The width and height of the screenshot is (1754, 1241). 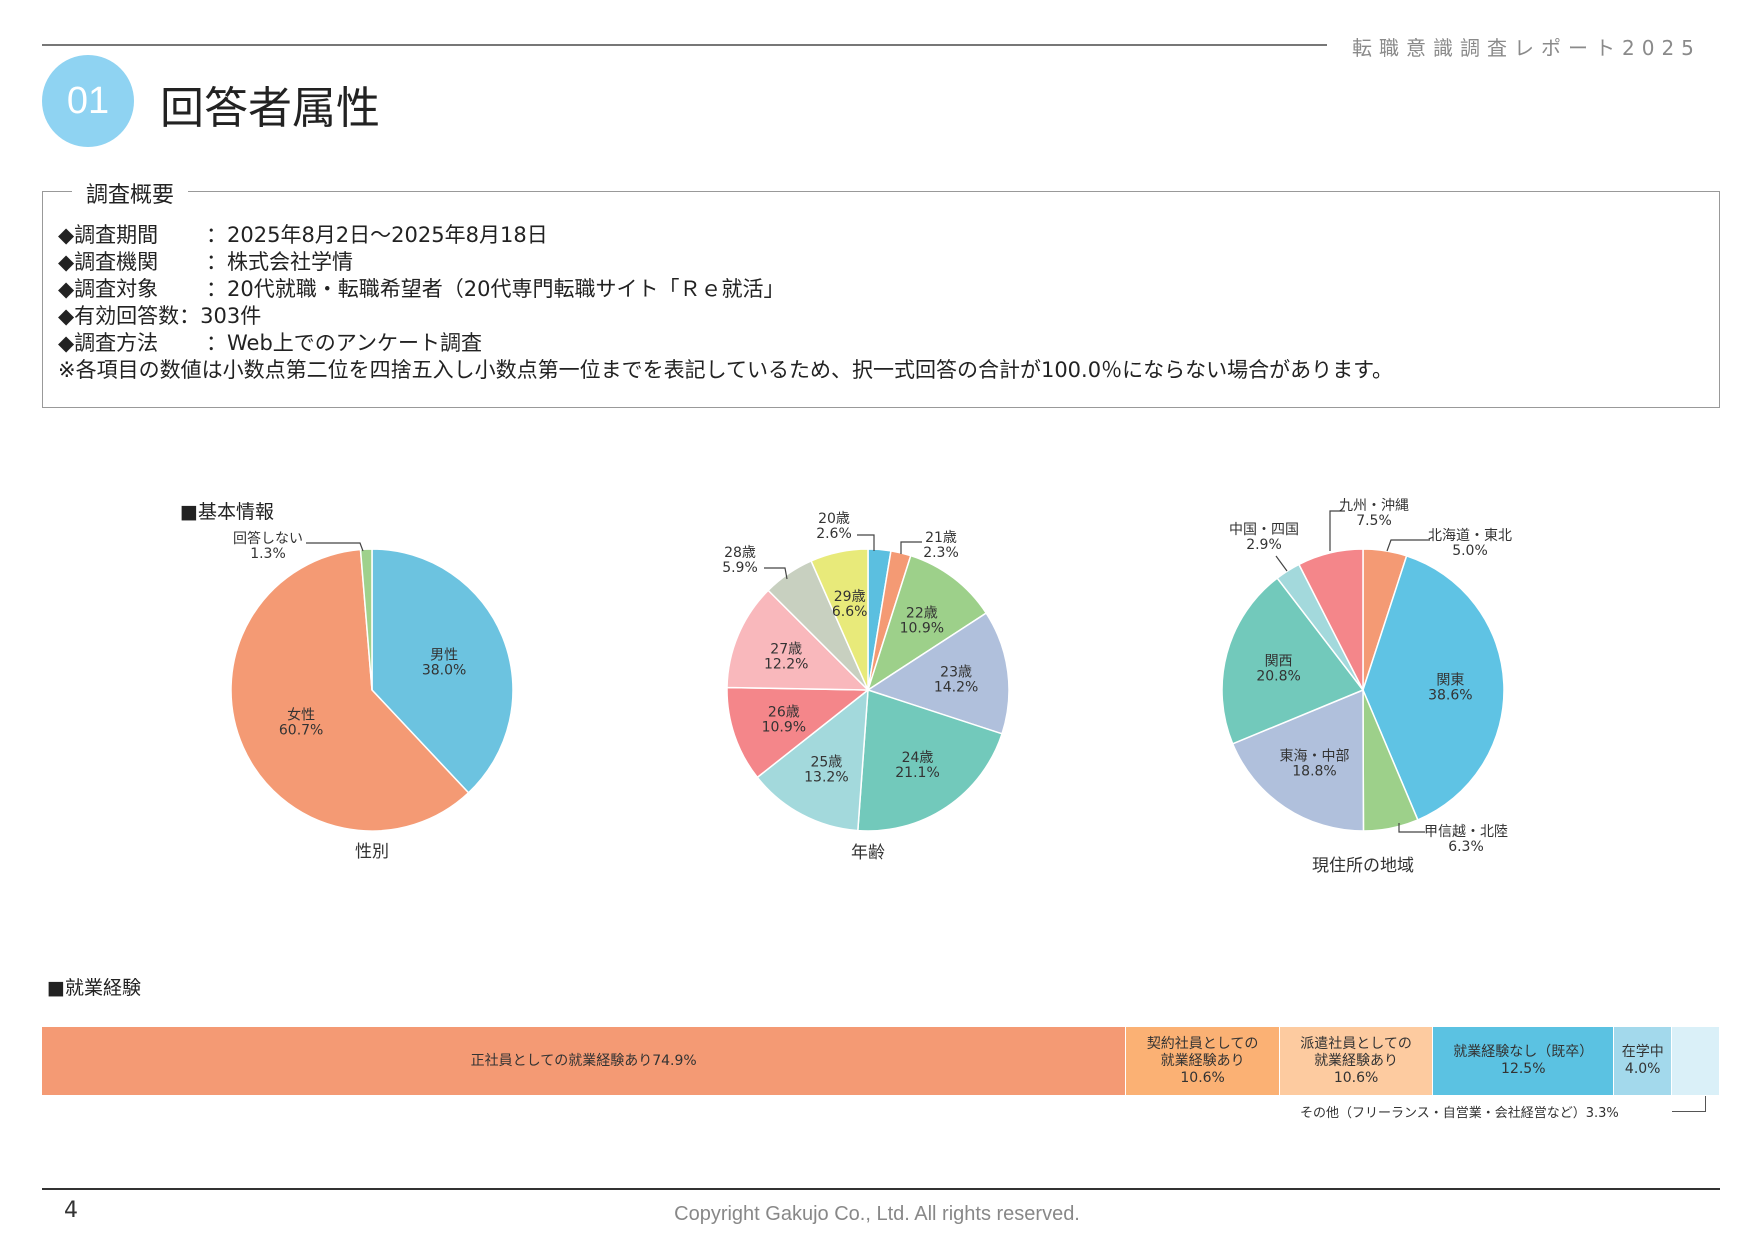 I want to click on bar-segment: 就業経験なし（既卒） 12.5%, so click(x=1524, y=1061).